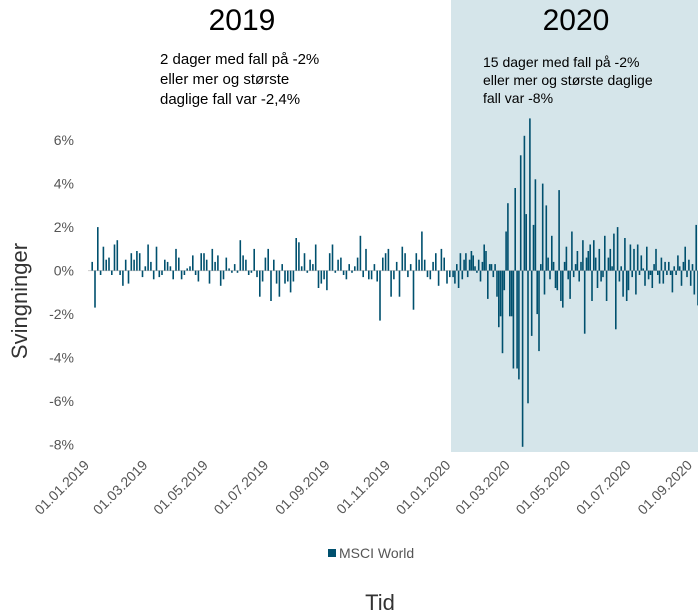 The height and width of the screenshot is (616, 698). What do you see at coordinates (482, 487) in the screenshot?
I see `x-tick-label: 01.03.2020` at bounding box center [482, 487].